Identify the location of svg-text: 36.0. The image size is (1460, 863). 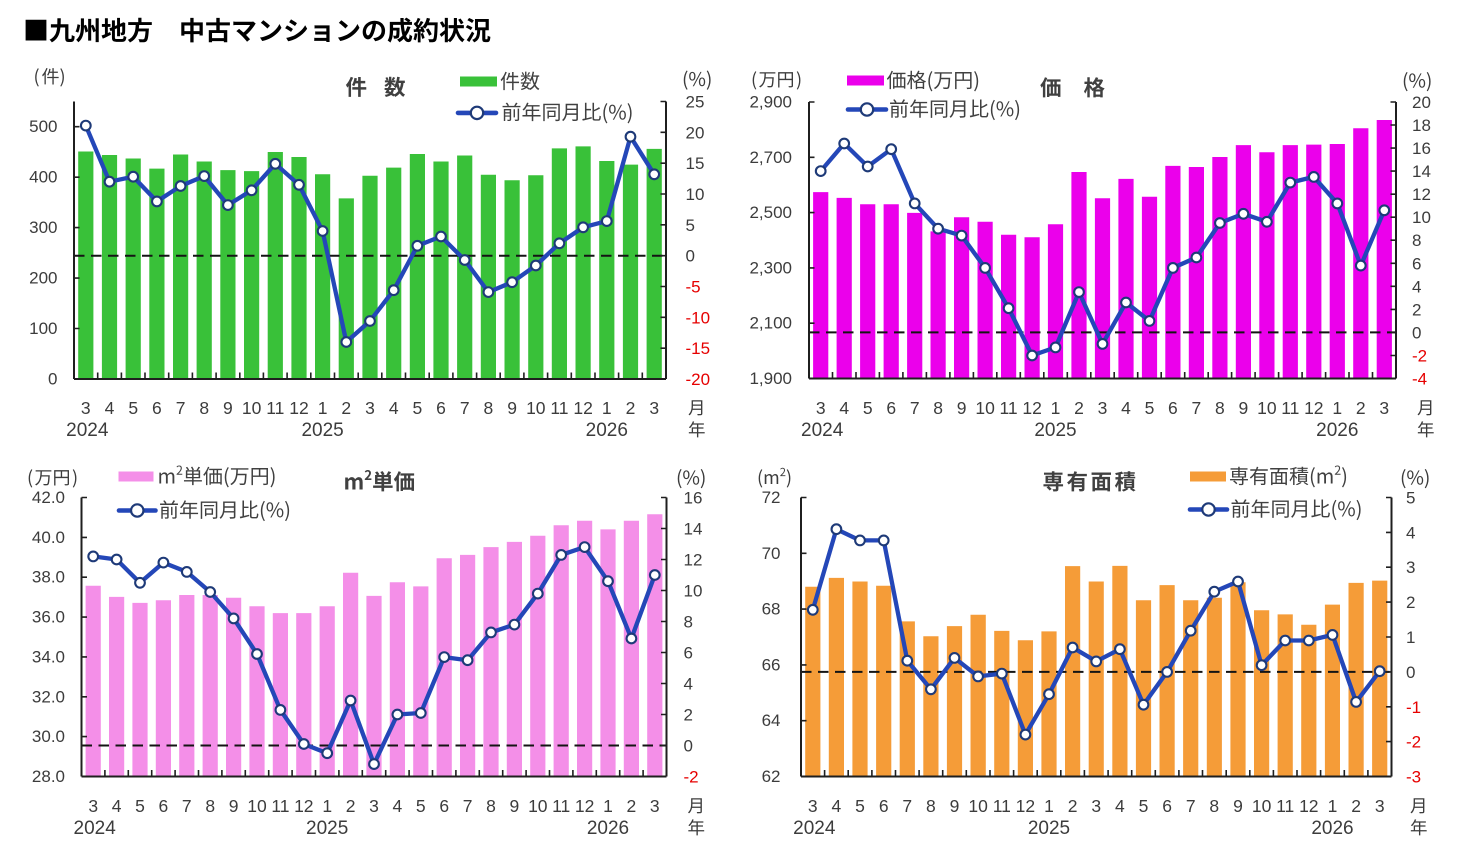
(48, 617).